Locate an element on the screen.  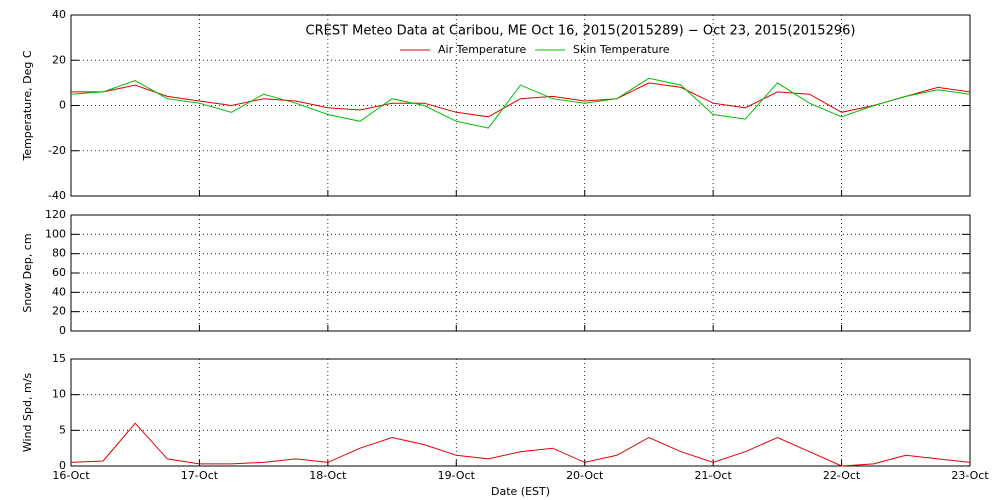
x-tick-label: 21-Oct is located at coordinates (713, 475).